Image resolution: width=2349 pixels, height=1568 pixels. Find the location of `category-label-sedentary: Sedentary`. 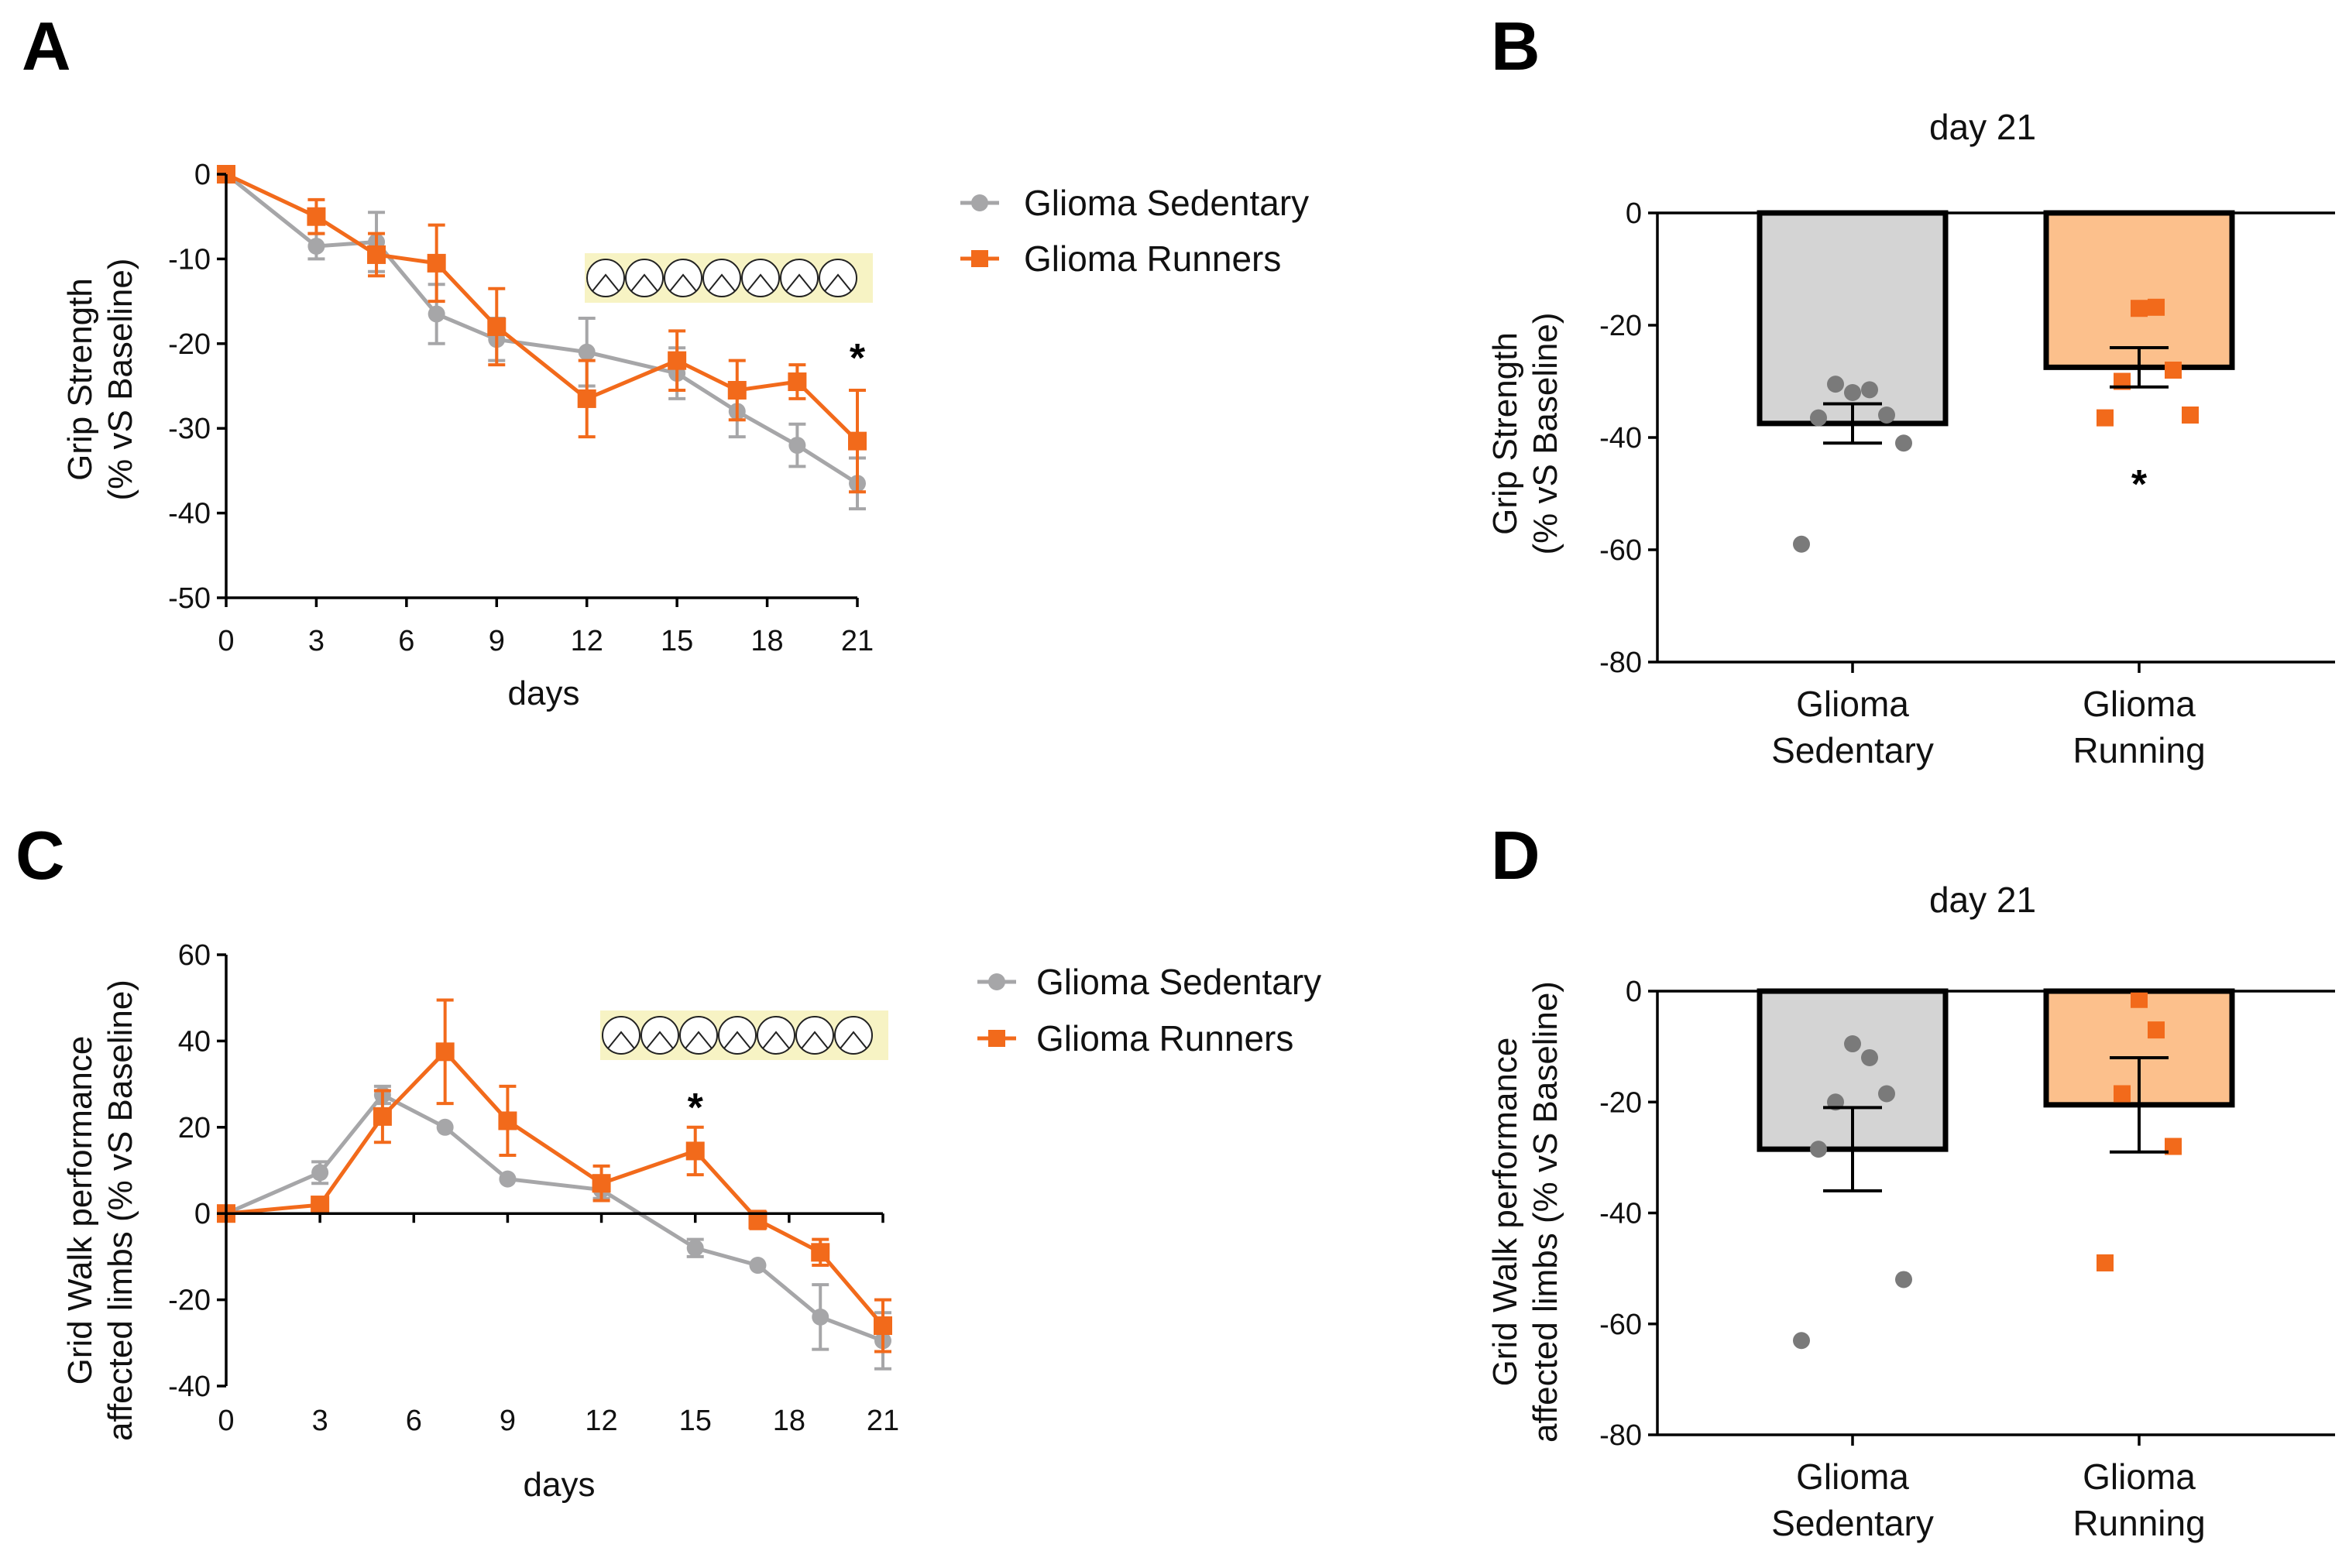

category-label-sedentary: Sedentary is located at coordinates (1852, 750).